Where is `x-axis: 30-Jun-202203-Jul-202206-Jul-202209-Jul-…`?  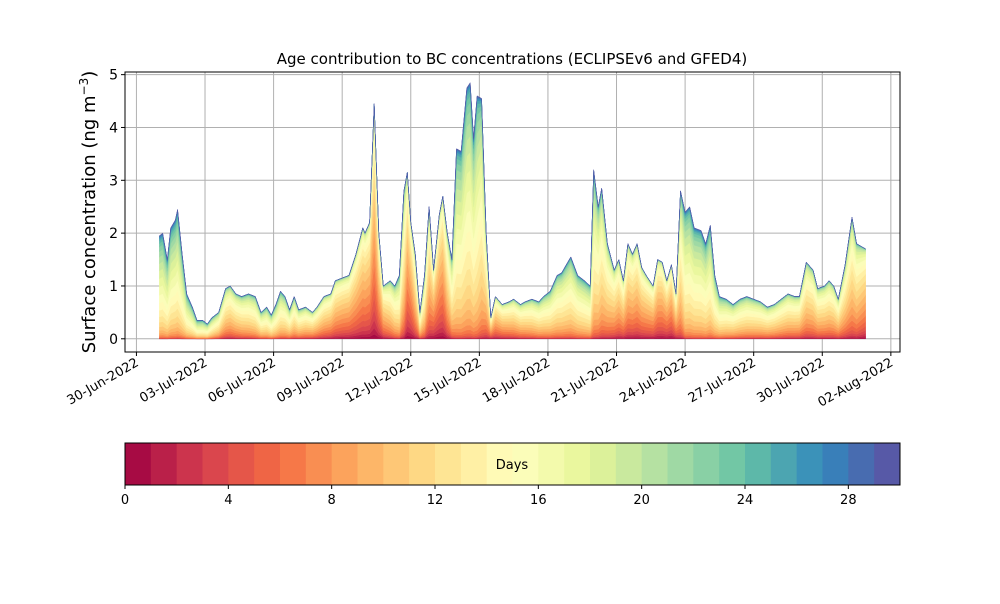
x-axis: 30-Jun-202203-Jul-202206-Jul-202209-Jul-… is located at coordinates (480, 381).